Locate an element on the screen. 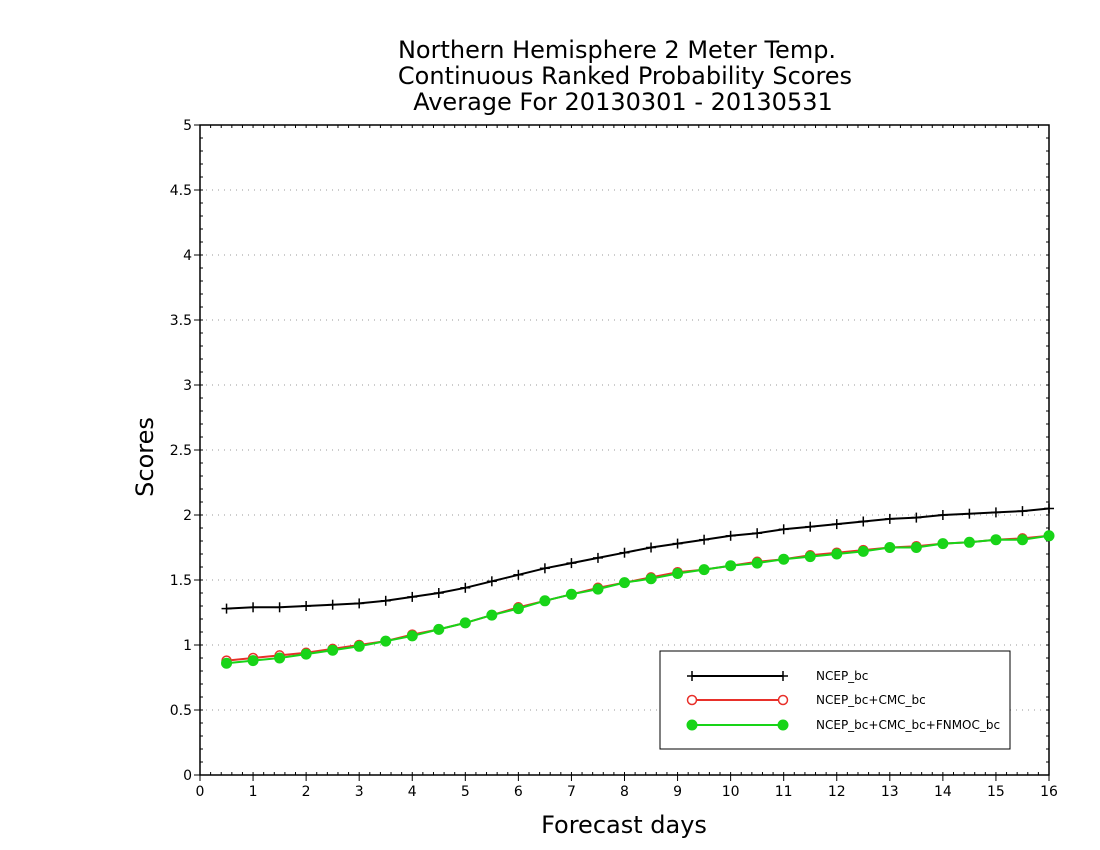 Image resolution: width=1100 pixels, height=850 pixels. x-tick-label: 16 is located at coordinates (1049, 792).